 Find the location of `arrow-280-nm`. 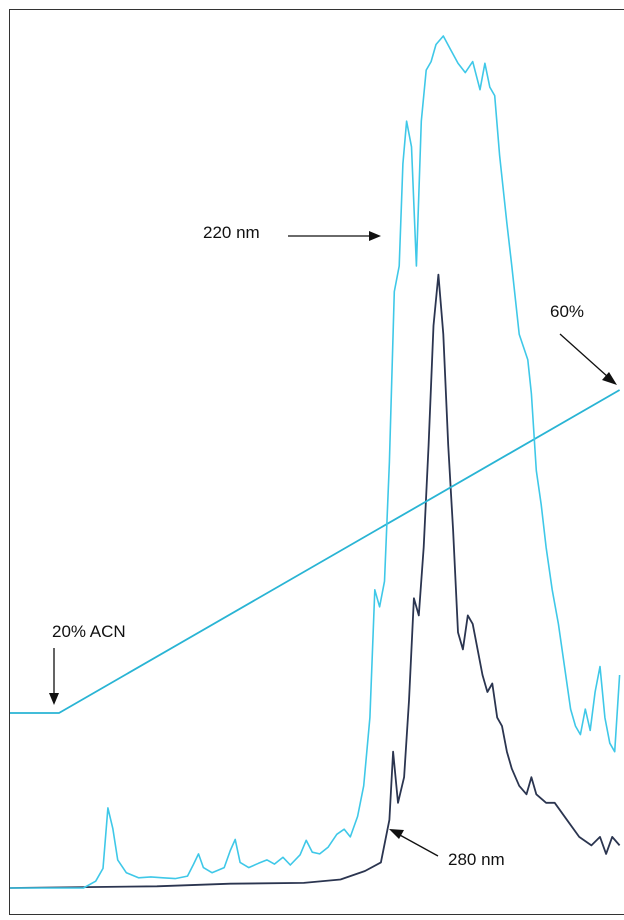

arrow-280-nm is located at coordinates (418, 845).